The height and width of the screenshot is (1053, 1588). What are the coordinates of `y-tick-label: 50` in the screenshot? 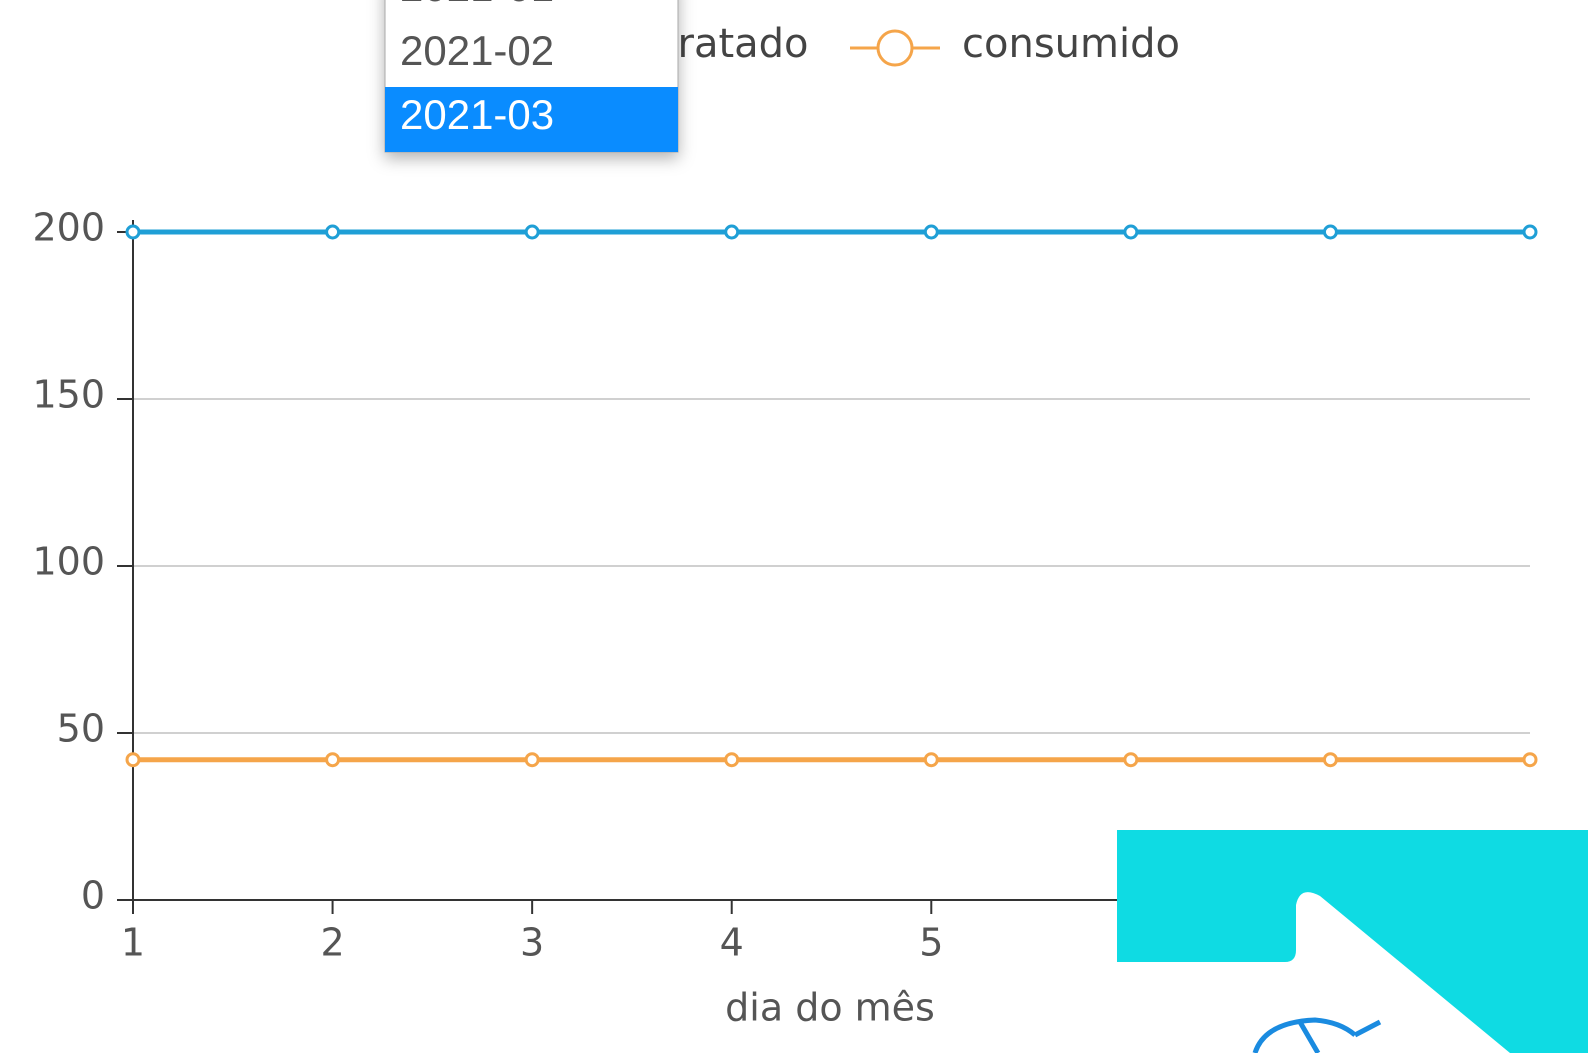 It's located at (81, 729).